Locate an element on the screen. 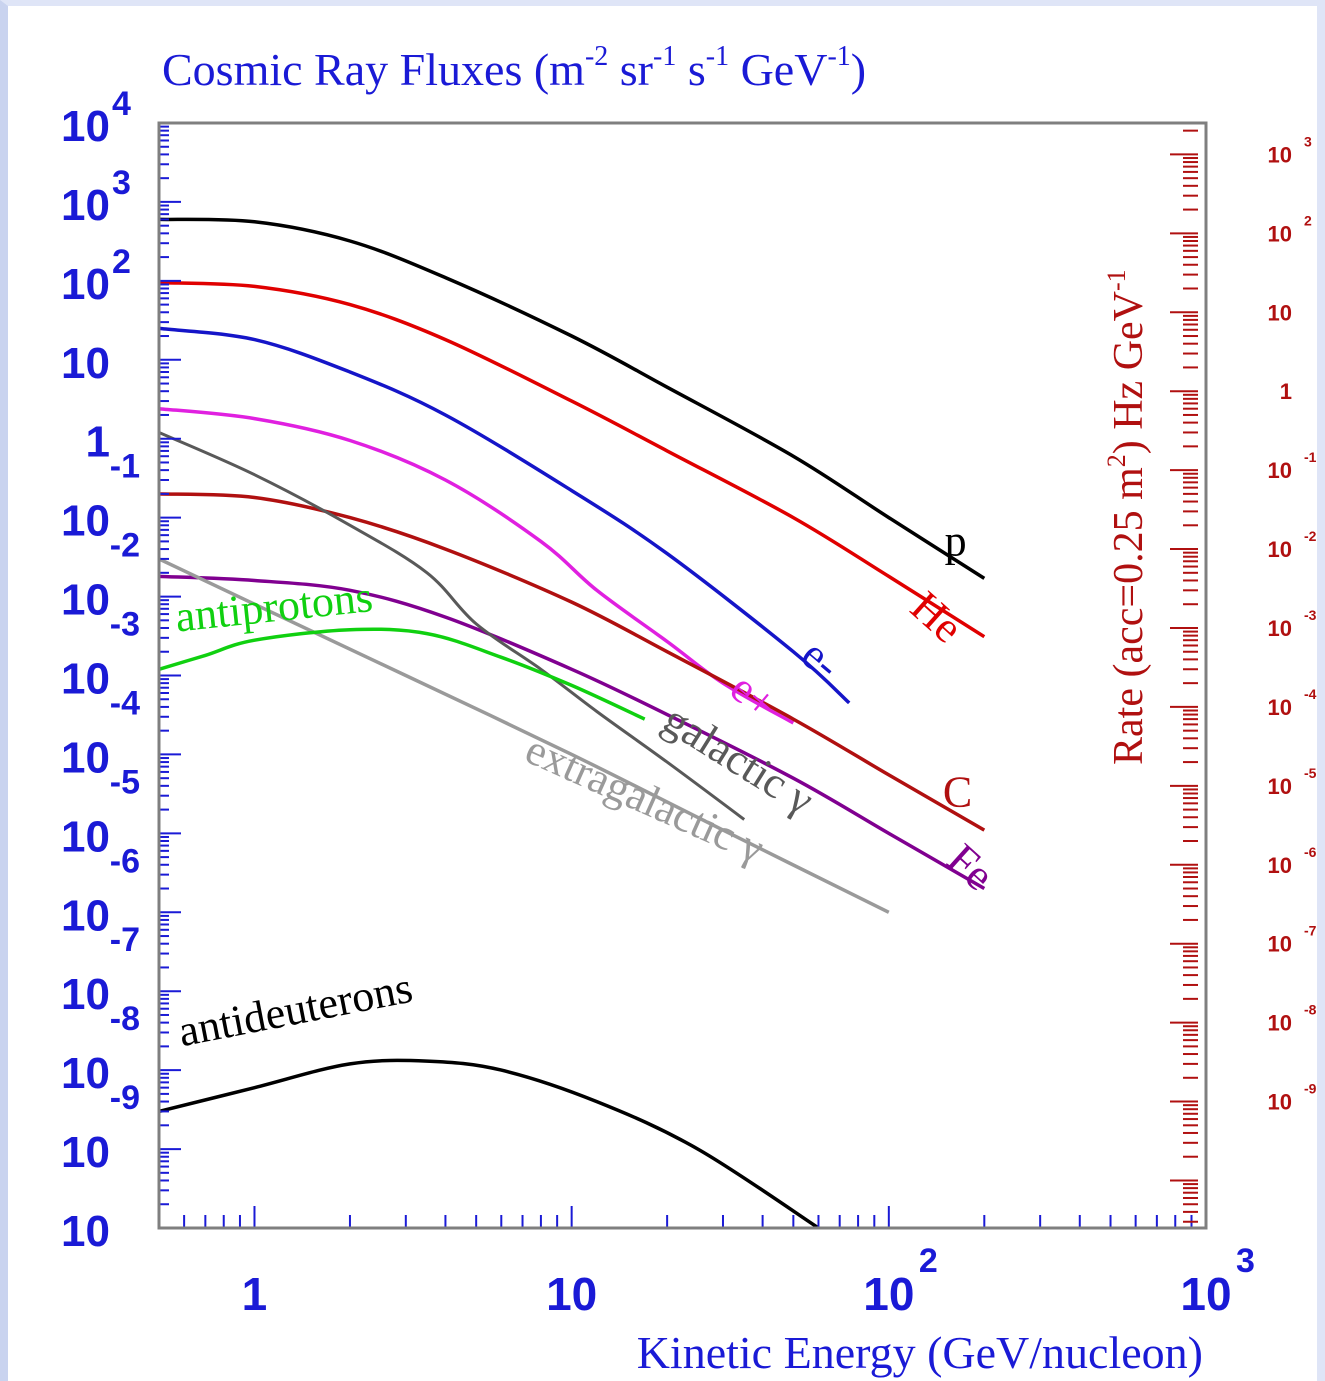  y-tick-label: 10-1 is located at coordinates (100, 497).